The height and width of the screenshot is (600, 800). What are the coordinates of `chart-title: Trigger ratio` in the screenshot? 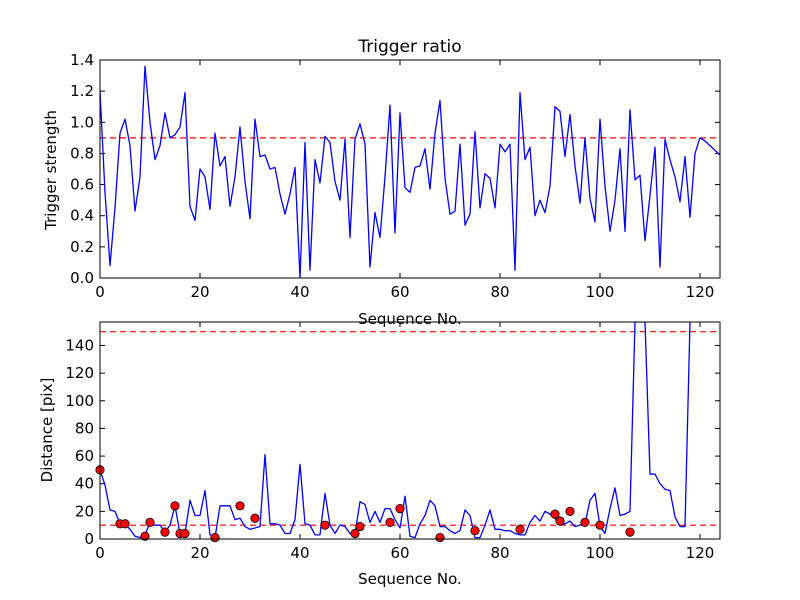 It's located at (409, 47).